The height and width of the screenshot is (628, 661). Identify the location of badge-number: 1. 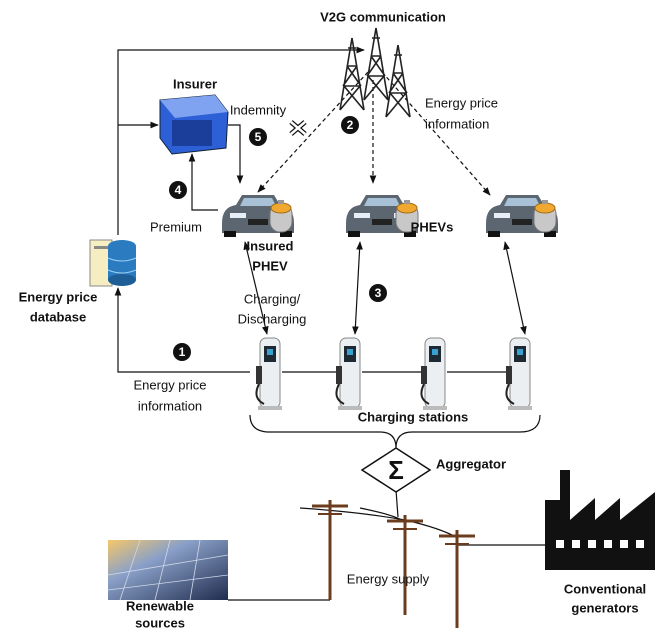
(182, 352).